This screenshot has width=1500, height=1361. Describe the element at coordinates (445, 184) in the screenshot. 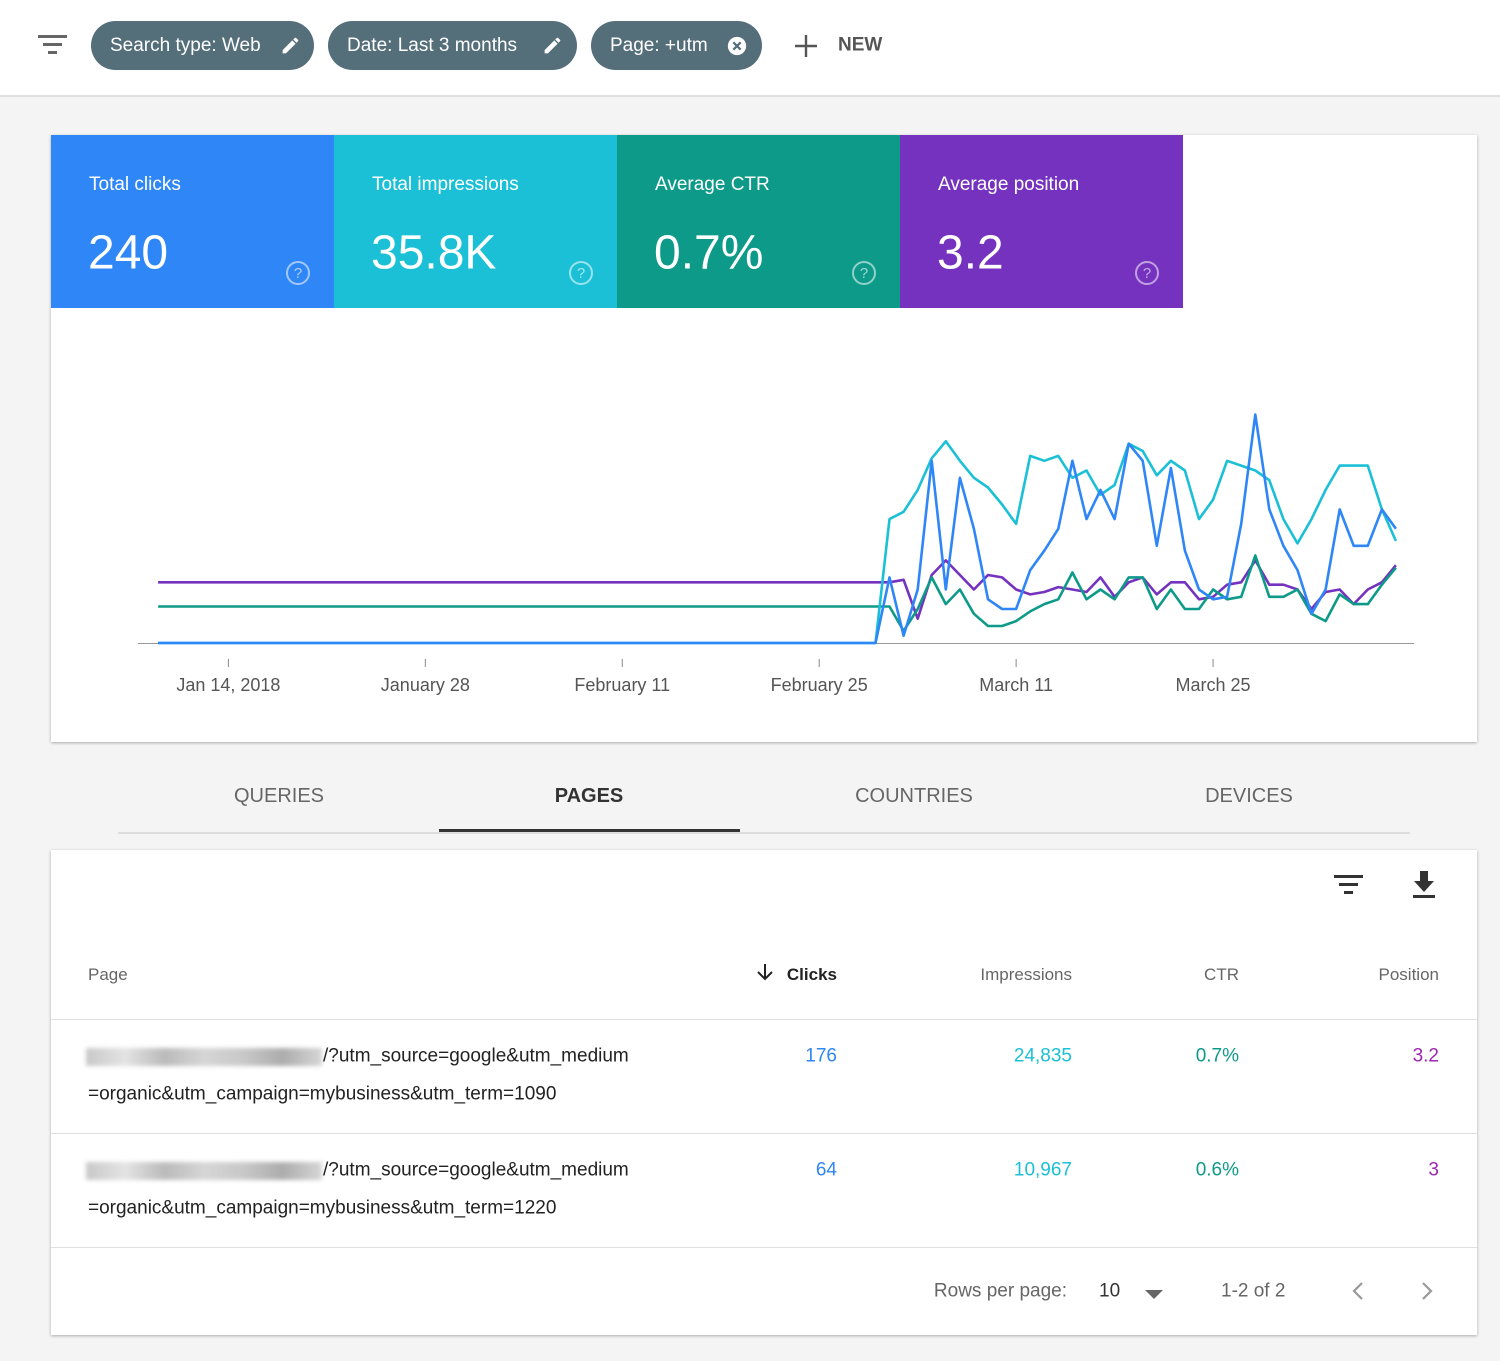

I see `metric-label: Total impressions` at that location.